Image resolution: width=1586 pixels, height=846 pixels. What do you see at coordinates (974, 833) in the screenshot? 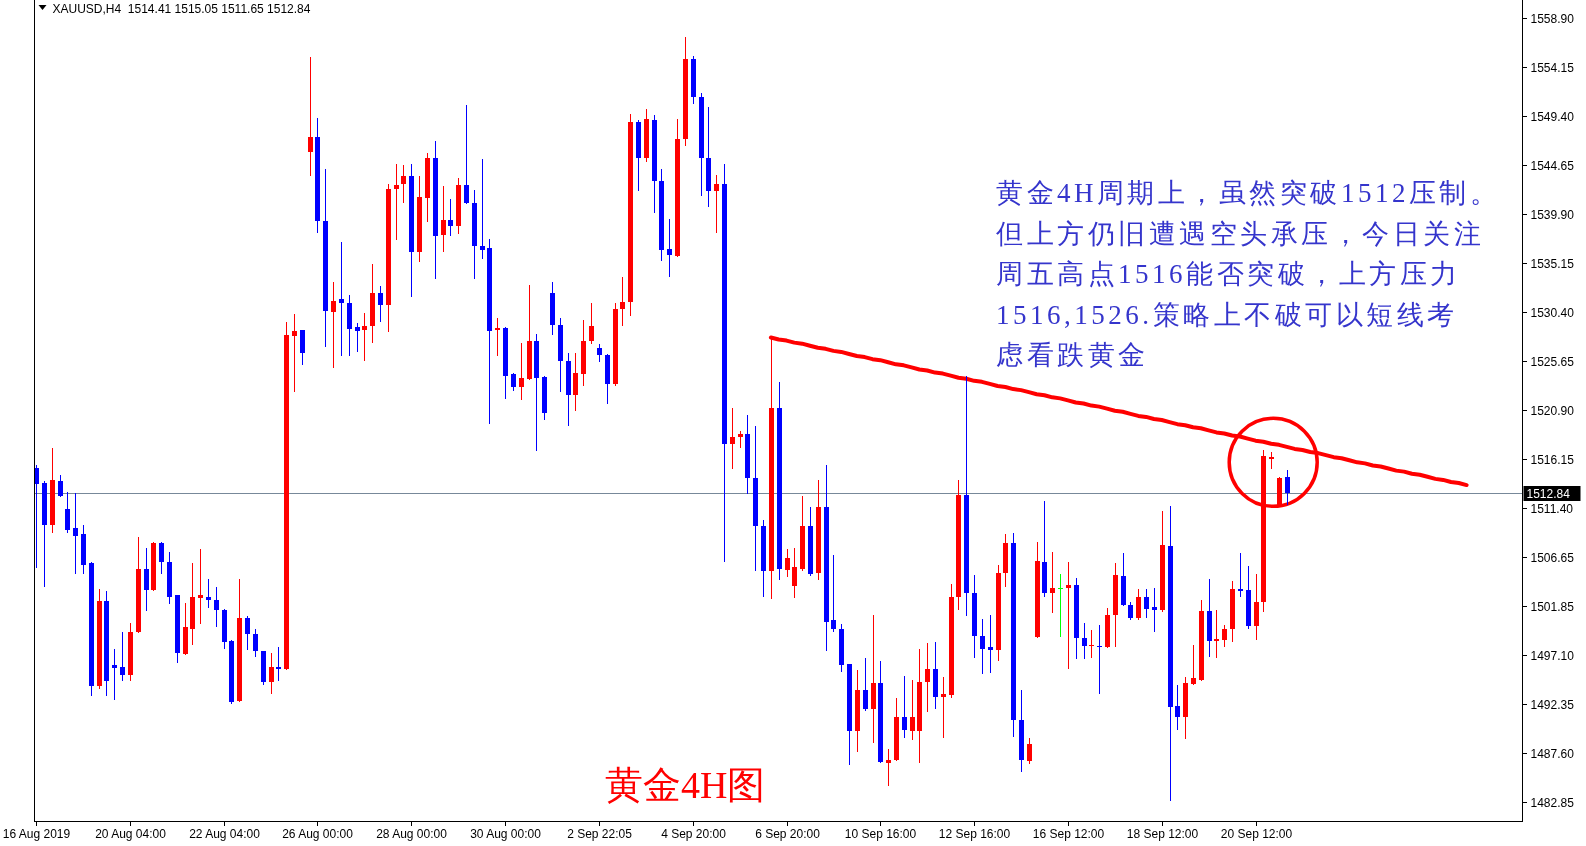
I see `x-tick-label: 12 Sep 16:00` at bounding box center [974, 833].